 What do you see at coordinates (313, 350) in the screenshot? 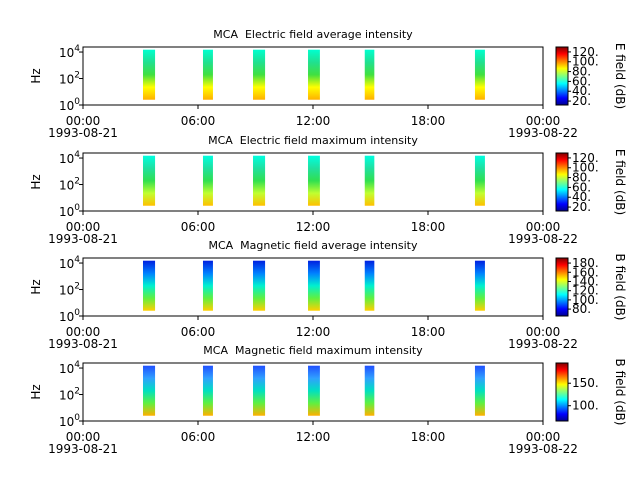
I see `panel-title: MCA Magnetic field maximum intensity` at bounding box center [313, 350].